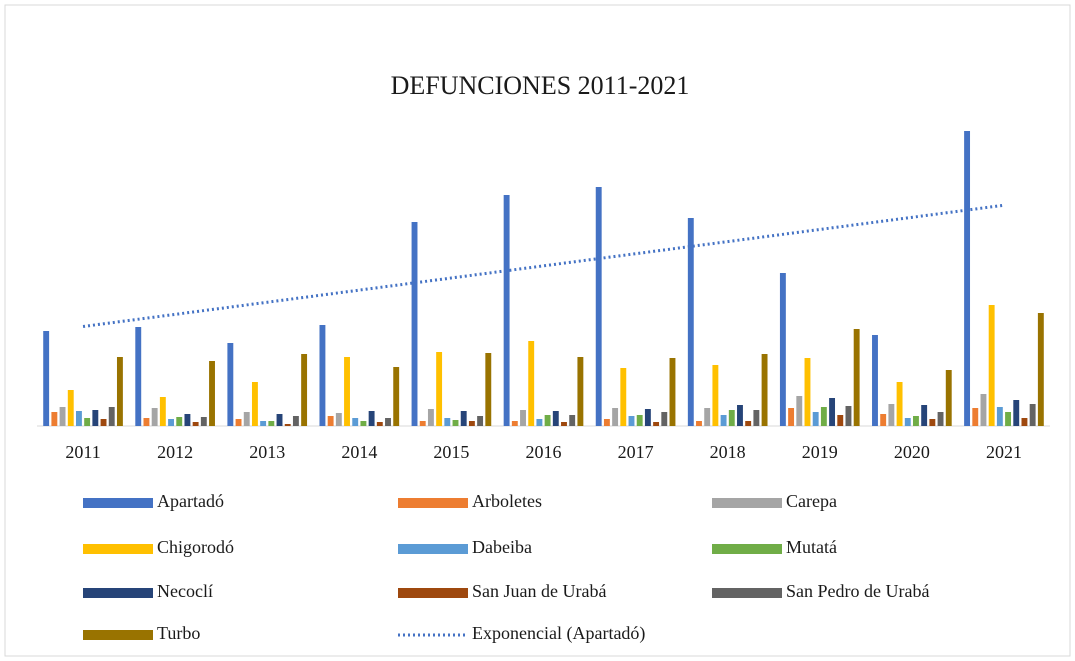 The width and height of the screenshot is (1075, 661). I want to click on x-tick-label: 2015, so click(451, 452).